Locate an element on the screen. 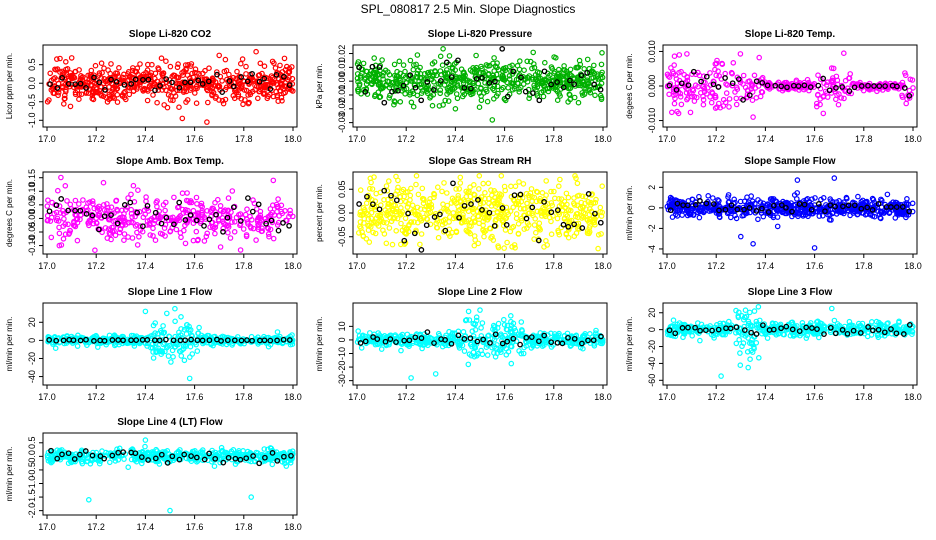  y-tick-label: 0 is located at coordinates (32, 340).